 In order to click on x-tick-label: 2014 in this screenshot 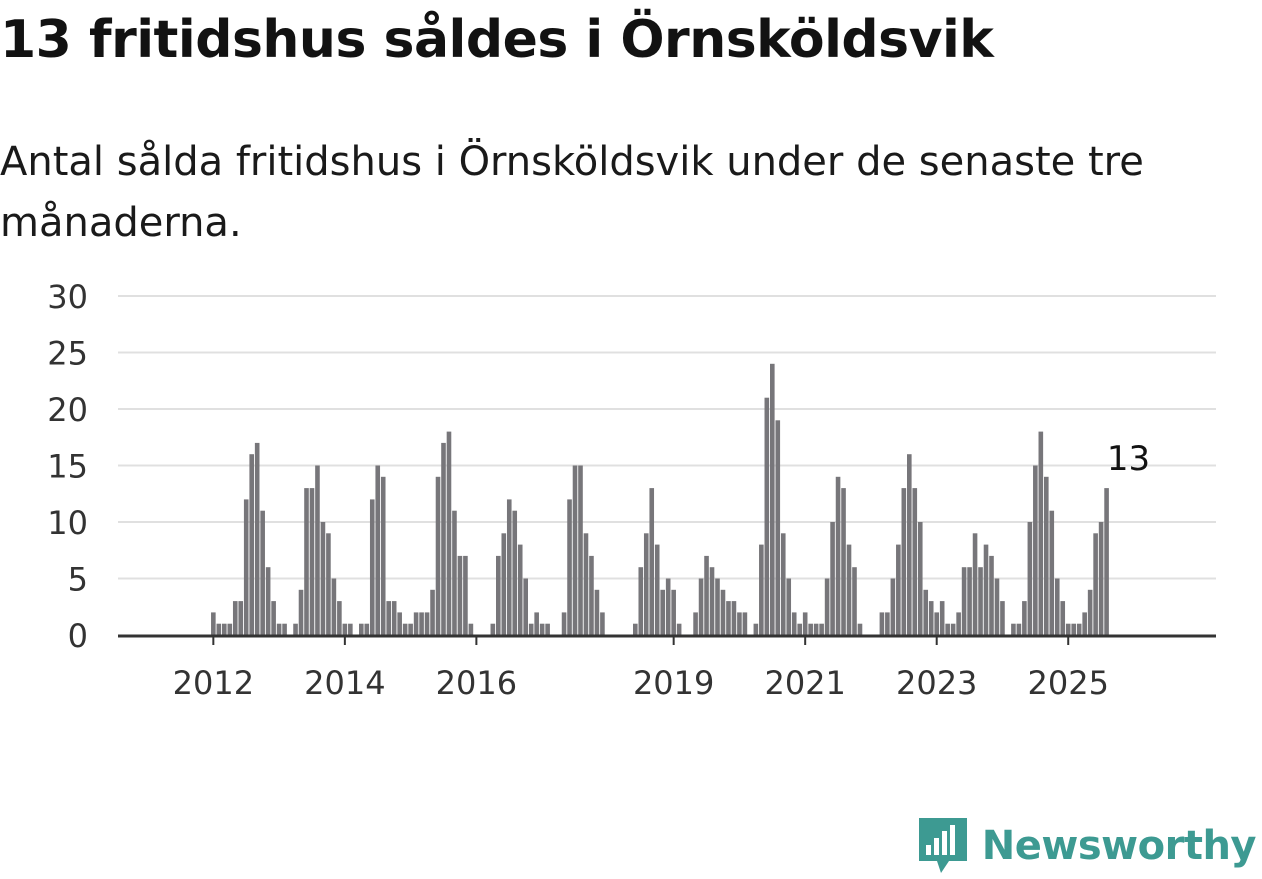, I will do `click(344, 683)`.